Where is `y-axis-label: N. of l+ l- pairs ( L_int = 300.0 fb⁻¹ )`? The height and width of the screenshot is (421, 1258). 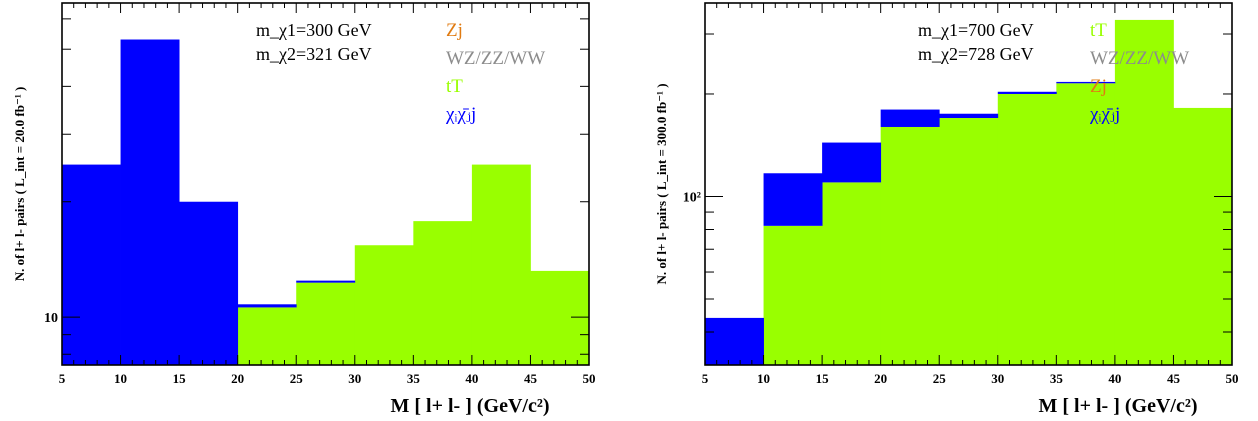 y-axis-label: N. of l+ l- pairs ( L_int = 300.0 fb⁻¹ ) is located at coordinates (661, 183).